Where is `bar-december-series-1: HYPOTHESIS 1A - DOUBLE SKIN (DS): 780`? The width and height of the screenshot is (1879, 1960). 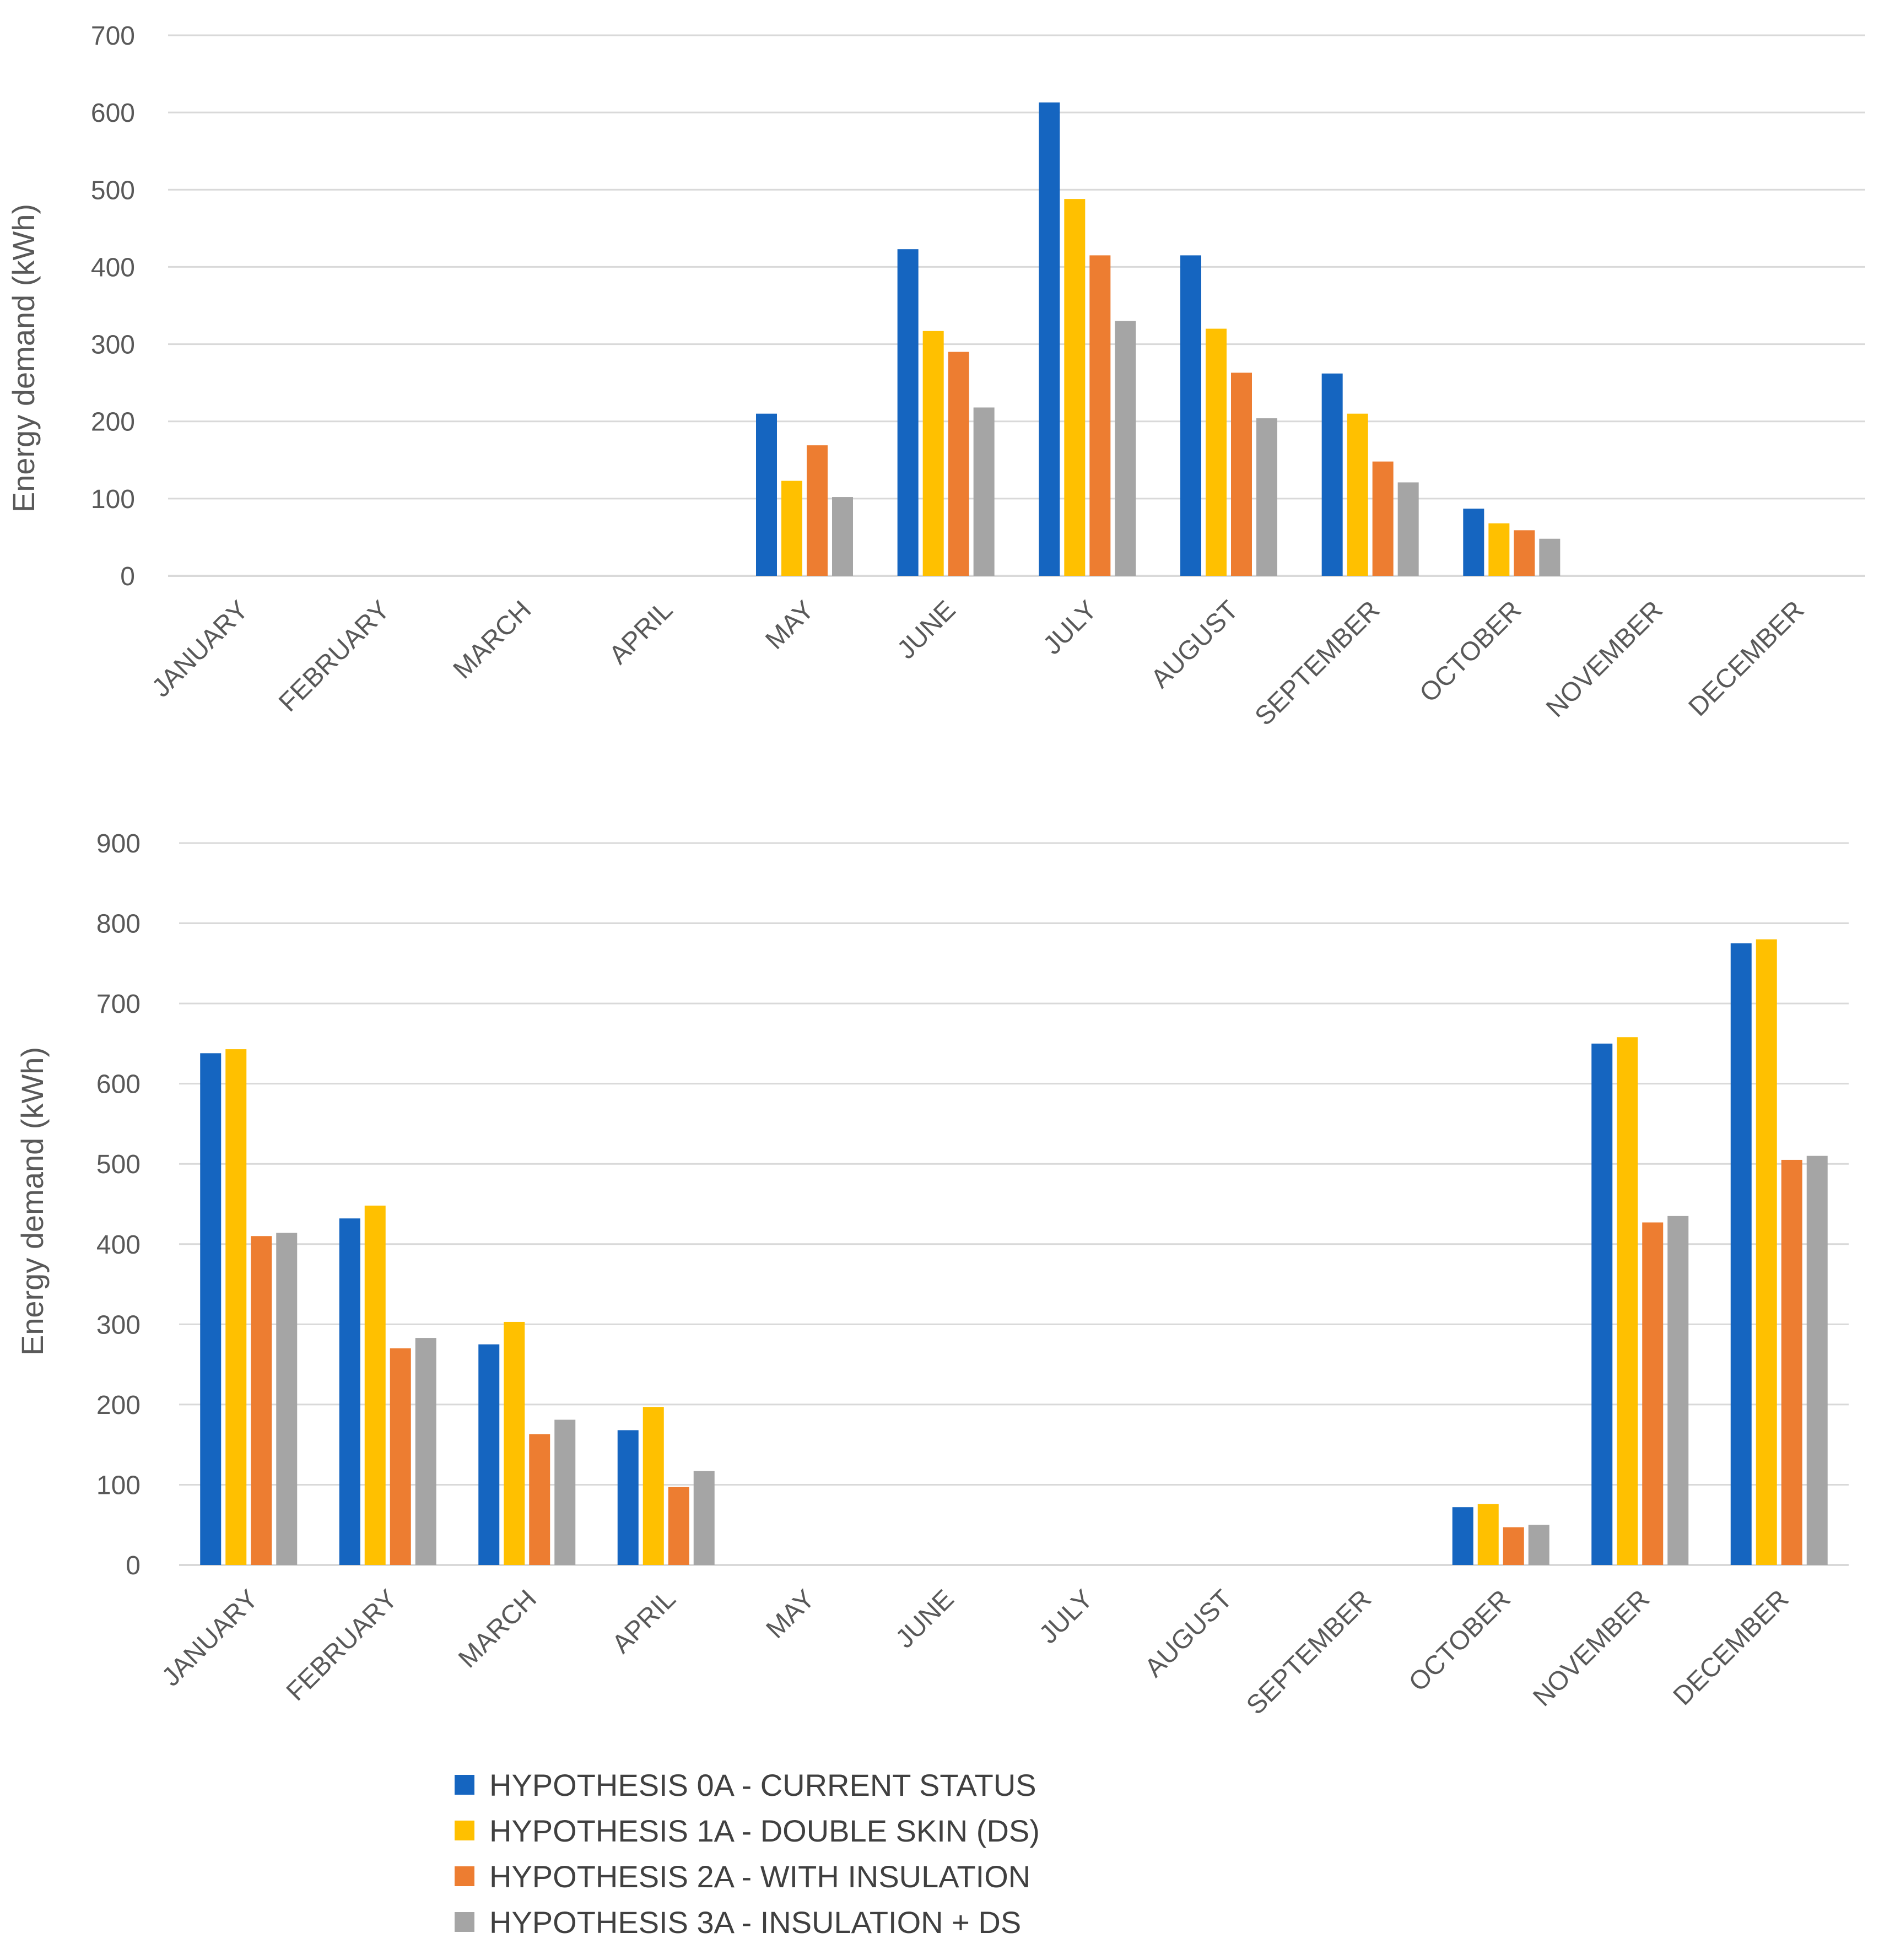 bar-december-series-1: HYPOTHESIS 1A - DOUBLE SKIN (DS): 780 is located at coordinates (1766, 1252).